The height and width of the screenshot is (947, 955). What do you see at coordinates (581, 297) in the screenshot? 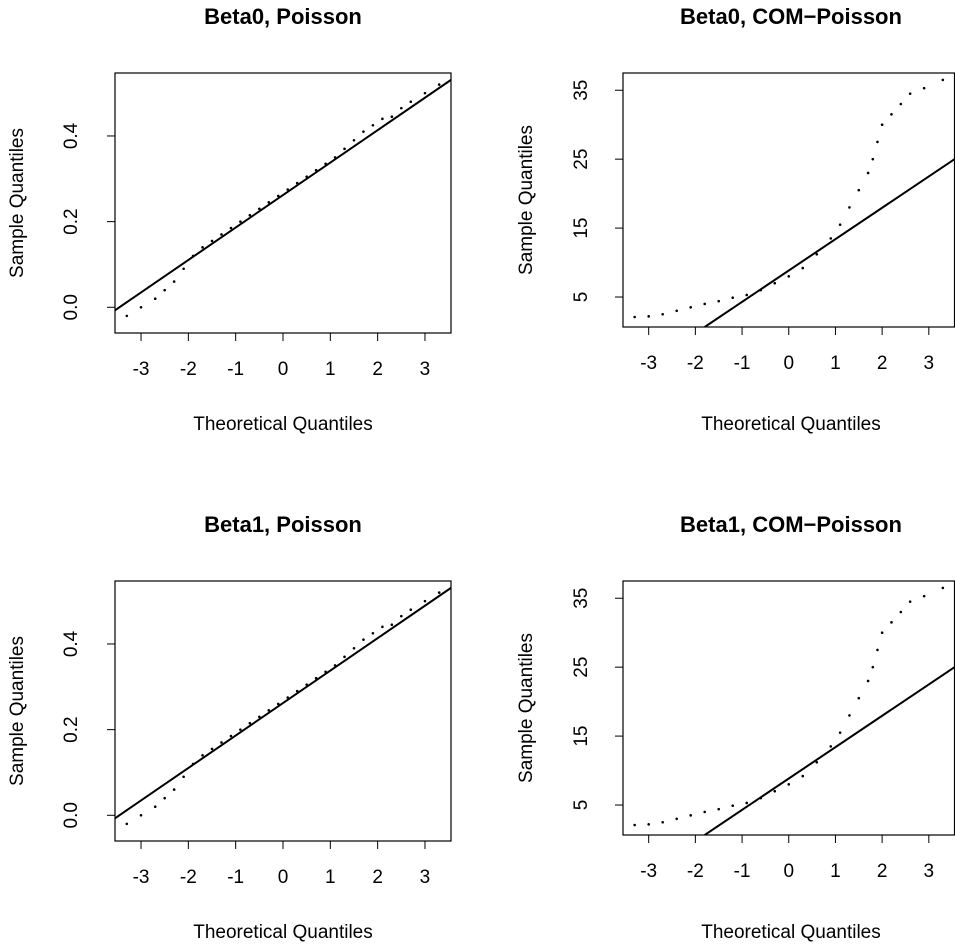
I see `y-tick-label: 5` at bounding box center [581, 297].